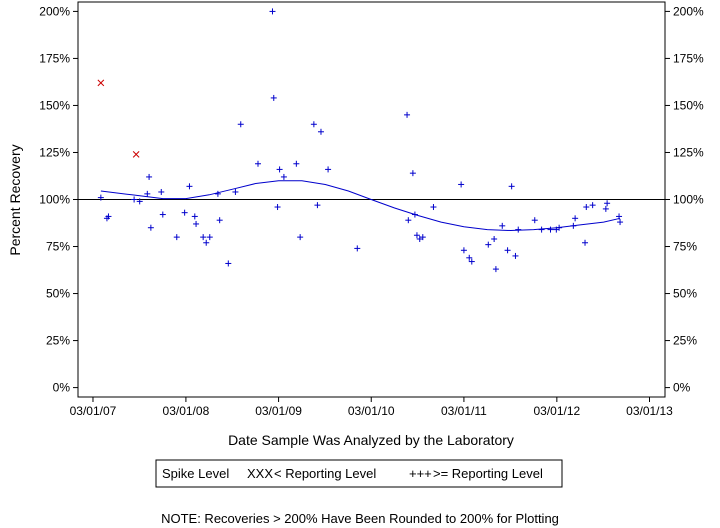 Image resolution: width=720 pixels, height=528 pixels. Describe the element at coordinates (685, 341) in the screenshot. I see `y-tick-label-right: 25%` at that location.